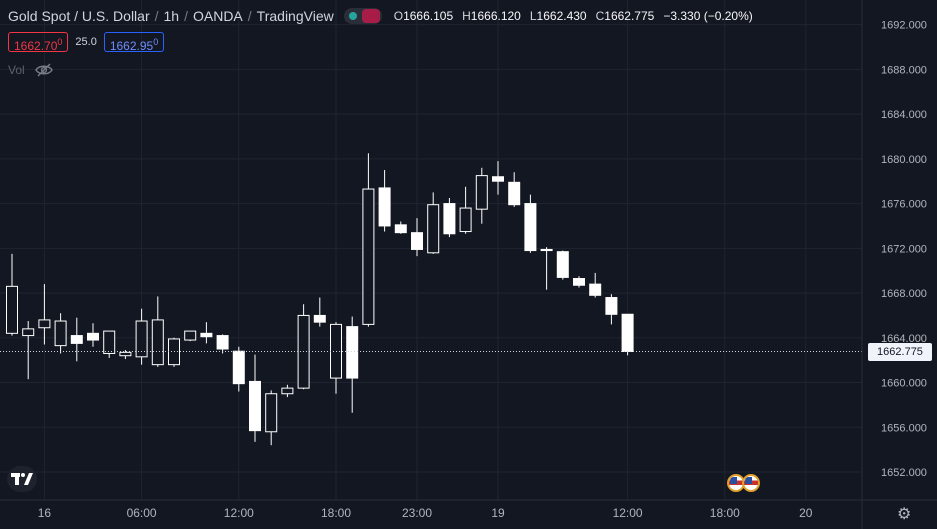 The image size is (937, 529). What do you see at coordinates (904, 205) in the screenshot?
I see `y-tick-label: 1676.000` at bounding box center [904, 205].